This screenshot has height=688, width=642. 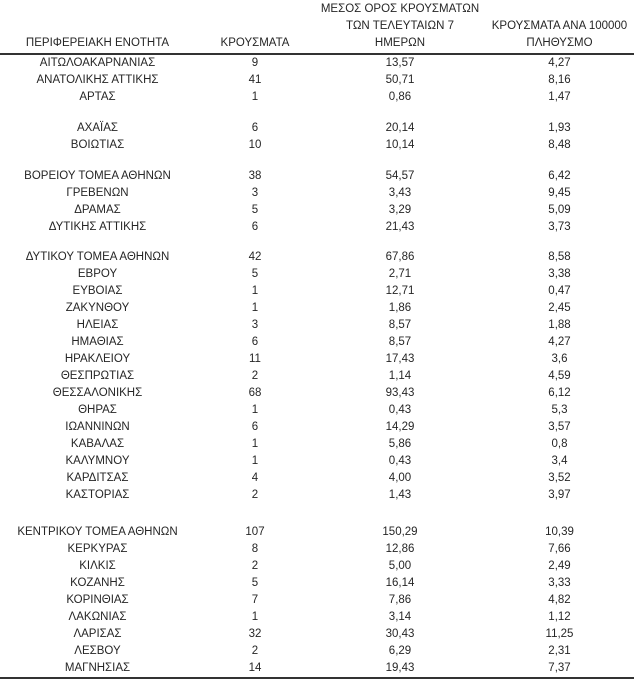 I want to click on per100k-cell: 4,59, so click(x=559, y=376).